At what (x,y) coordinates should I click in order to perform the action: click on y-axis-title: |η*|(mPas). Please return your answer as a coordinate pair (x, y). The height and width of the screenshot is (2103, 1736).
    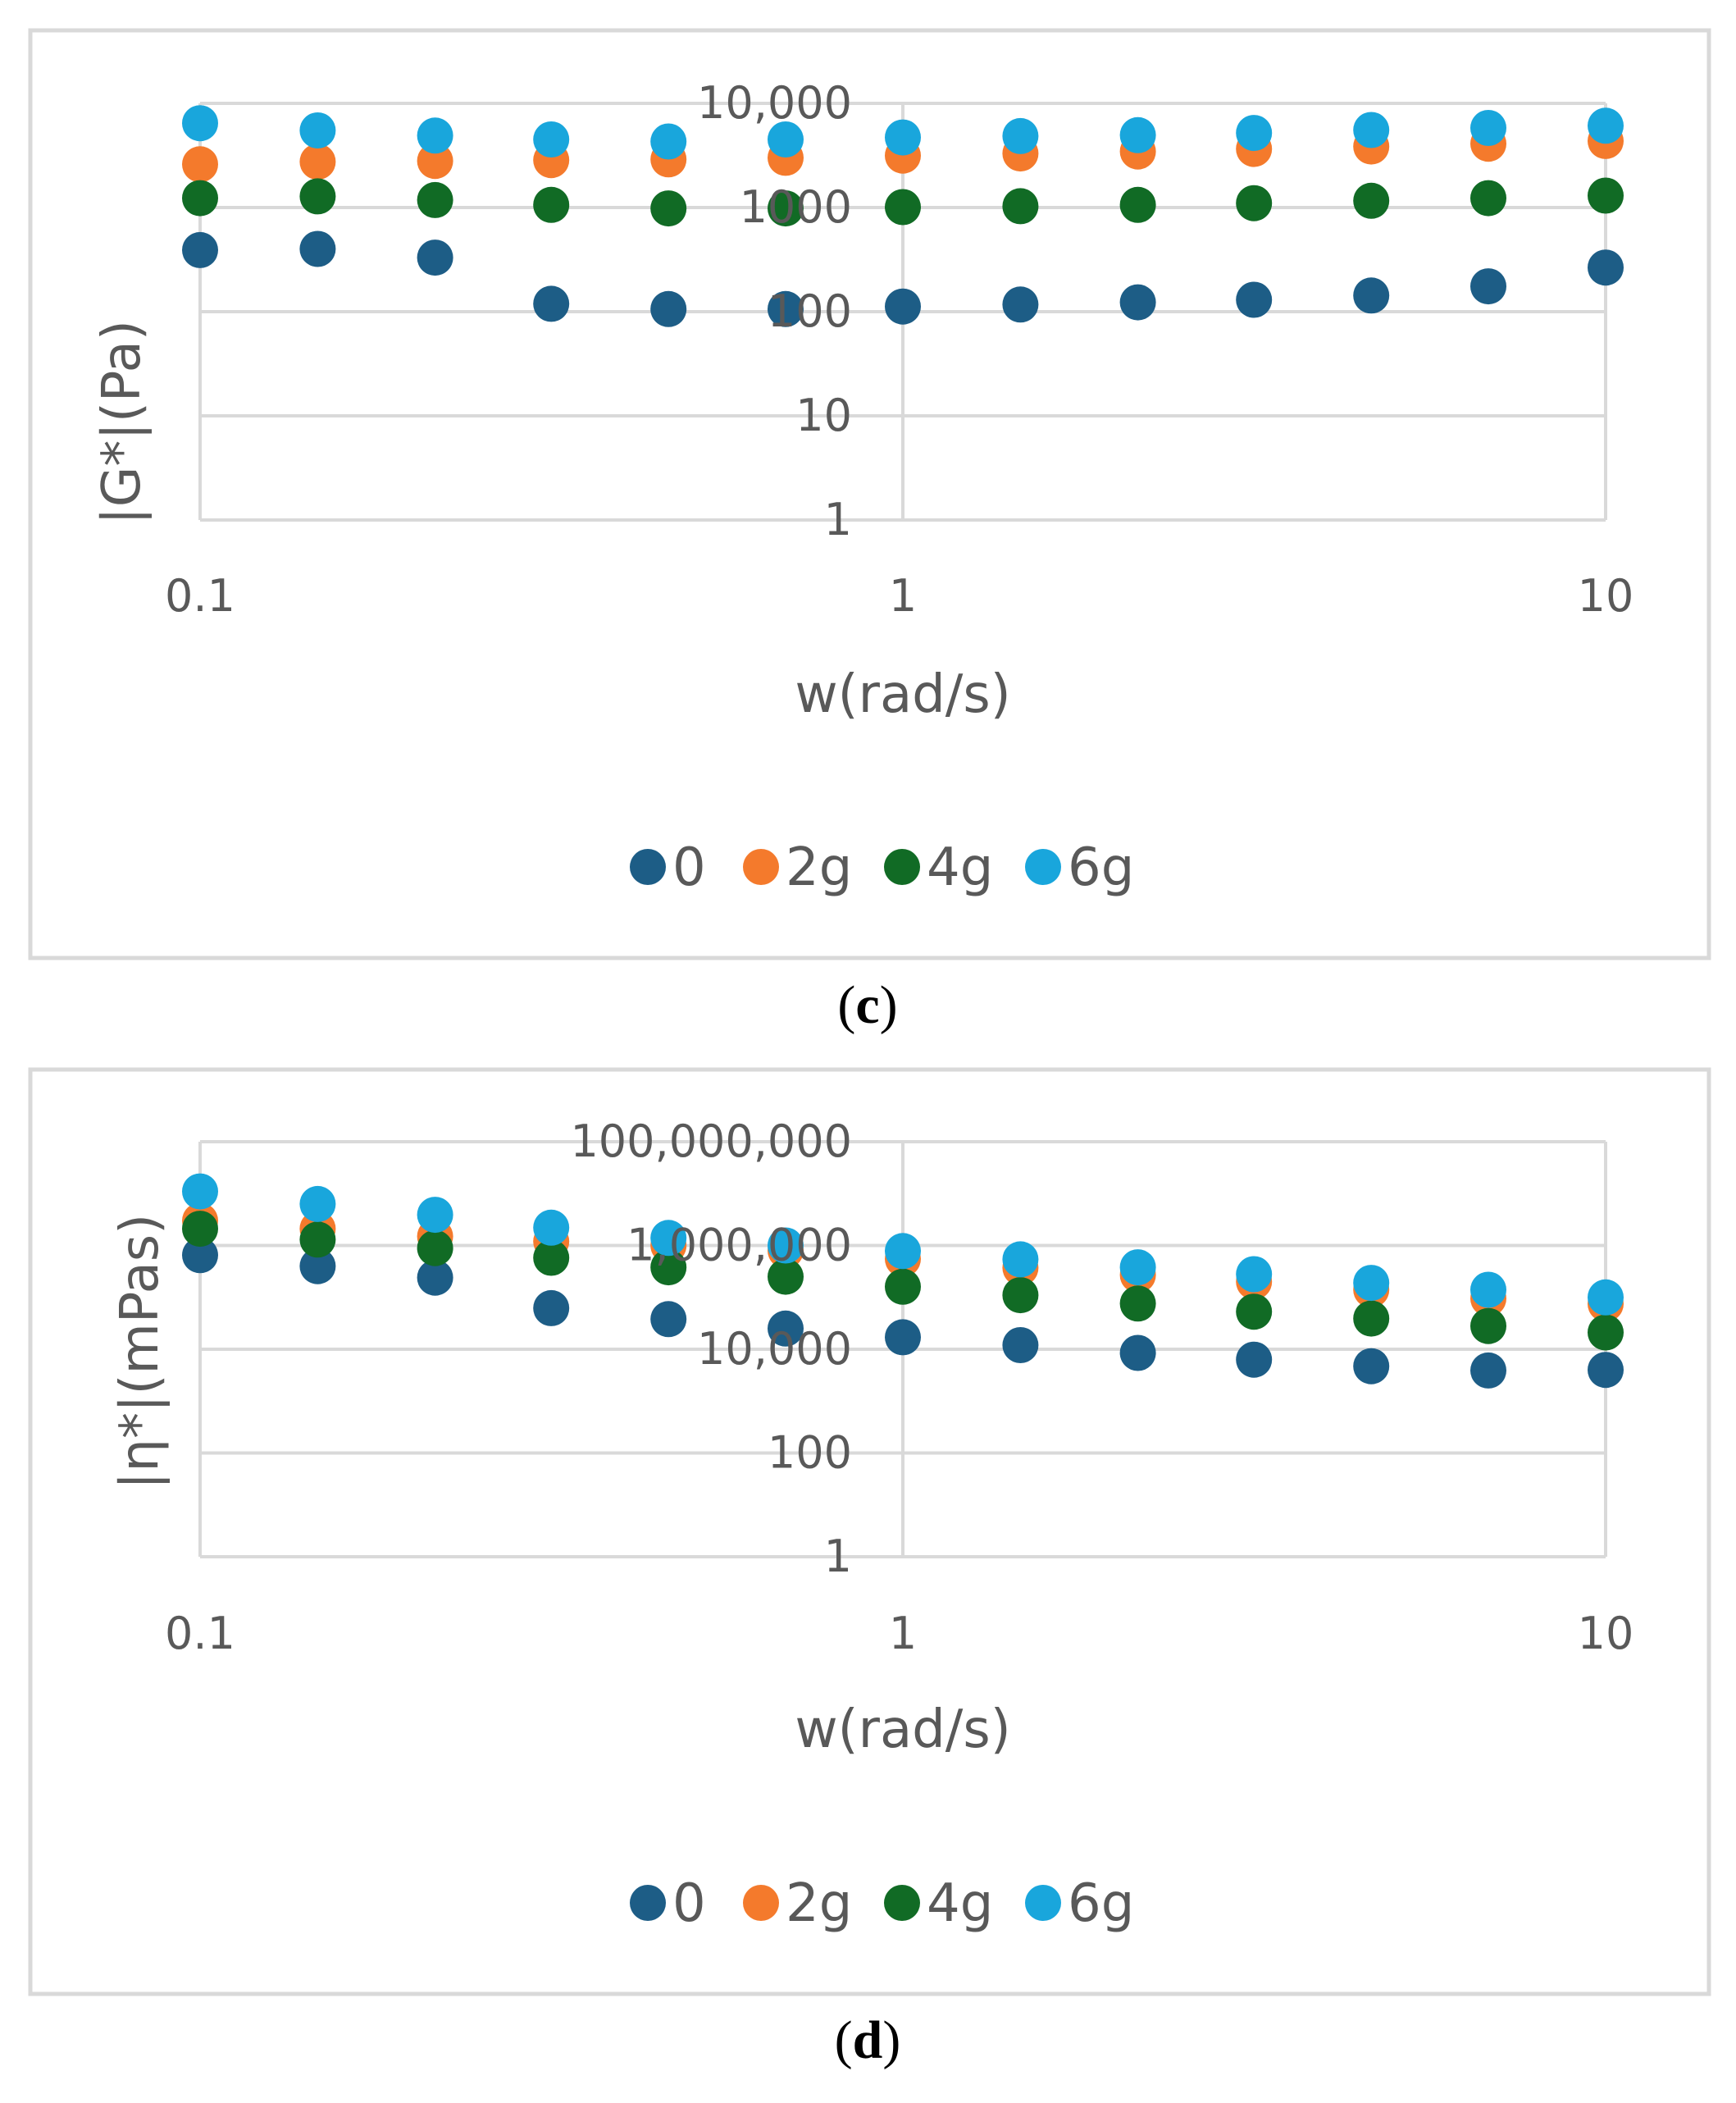
    Looking at the image, I should click on (140, 1352).